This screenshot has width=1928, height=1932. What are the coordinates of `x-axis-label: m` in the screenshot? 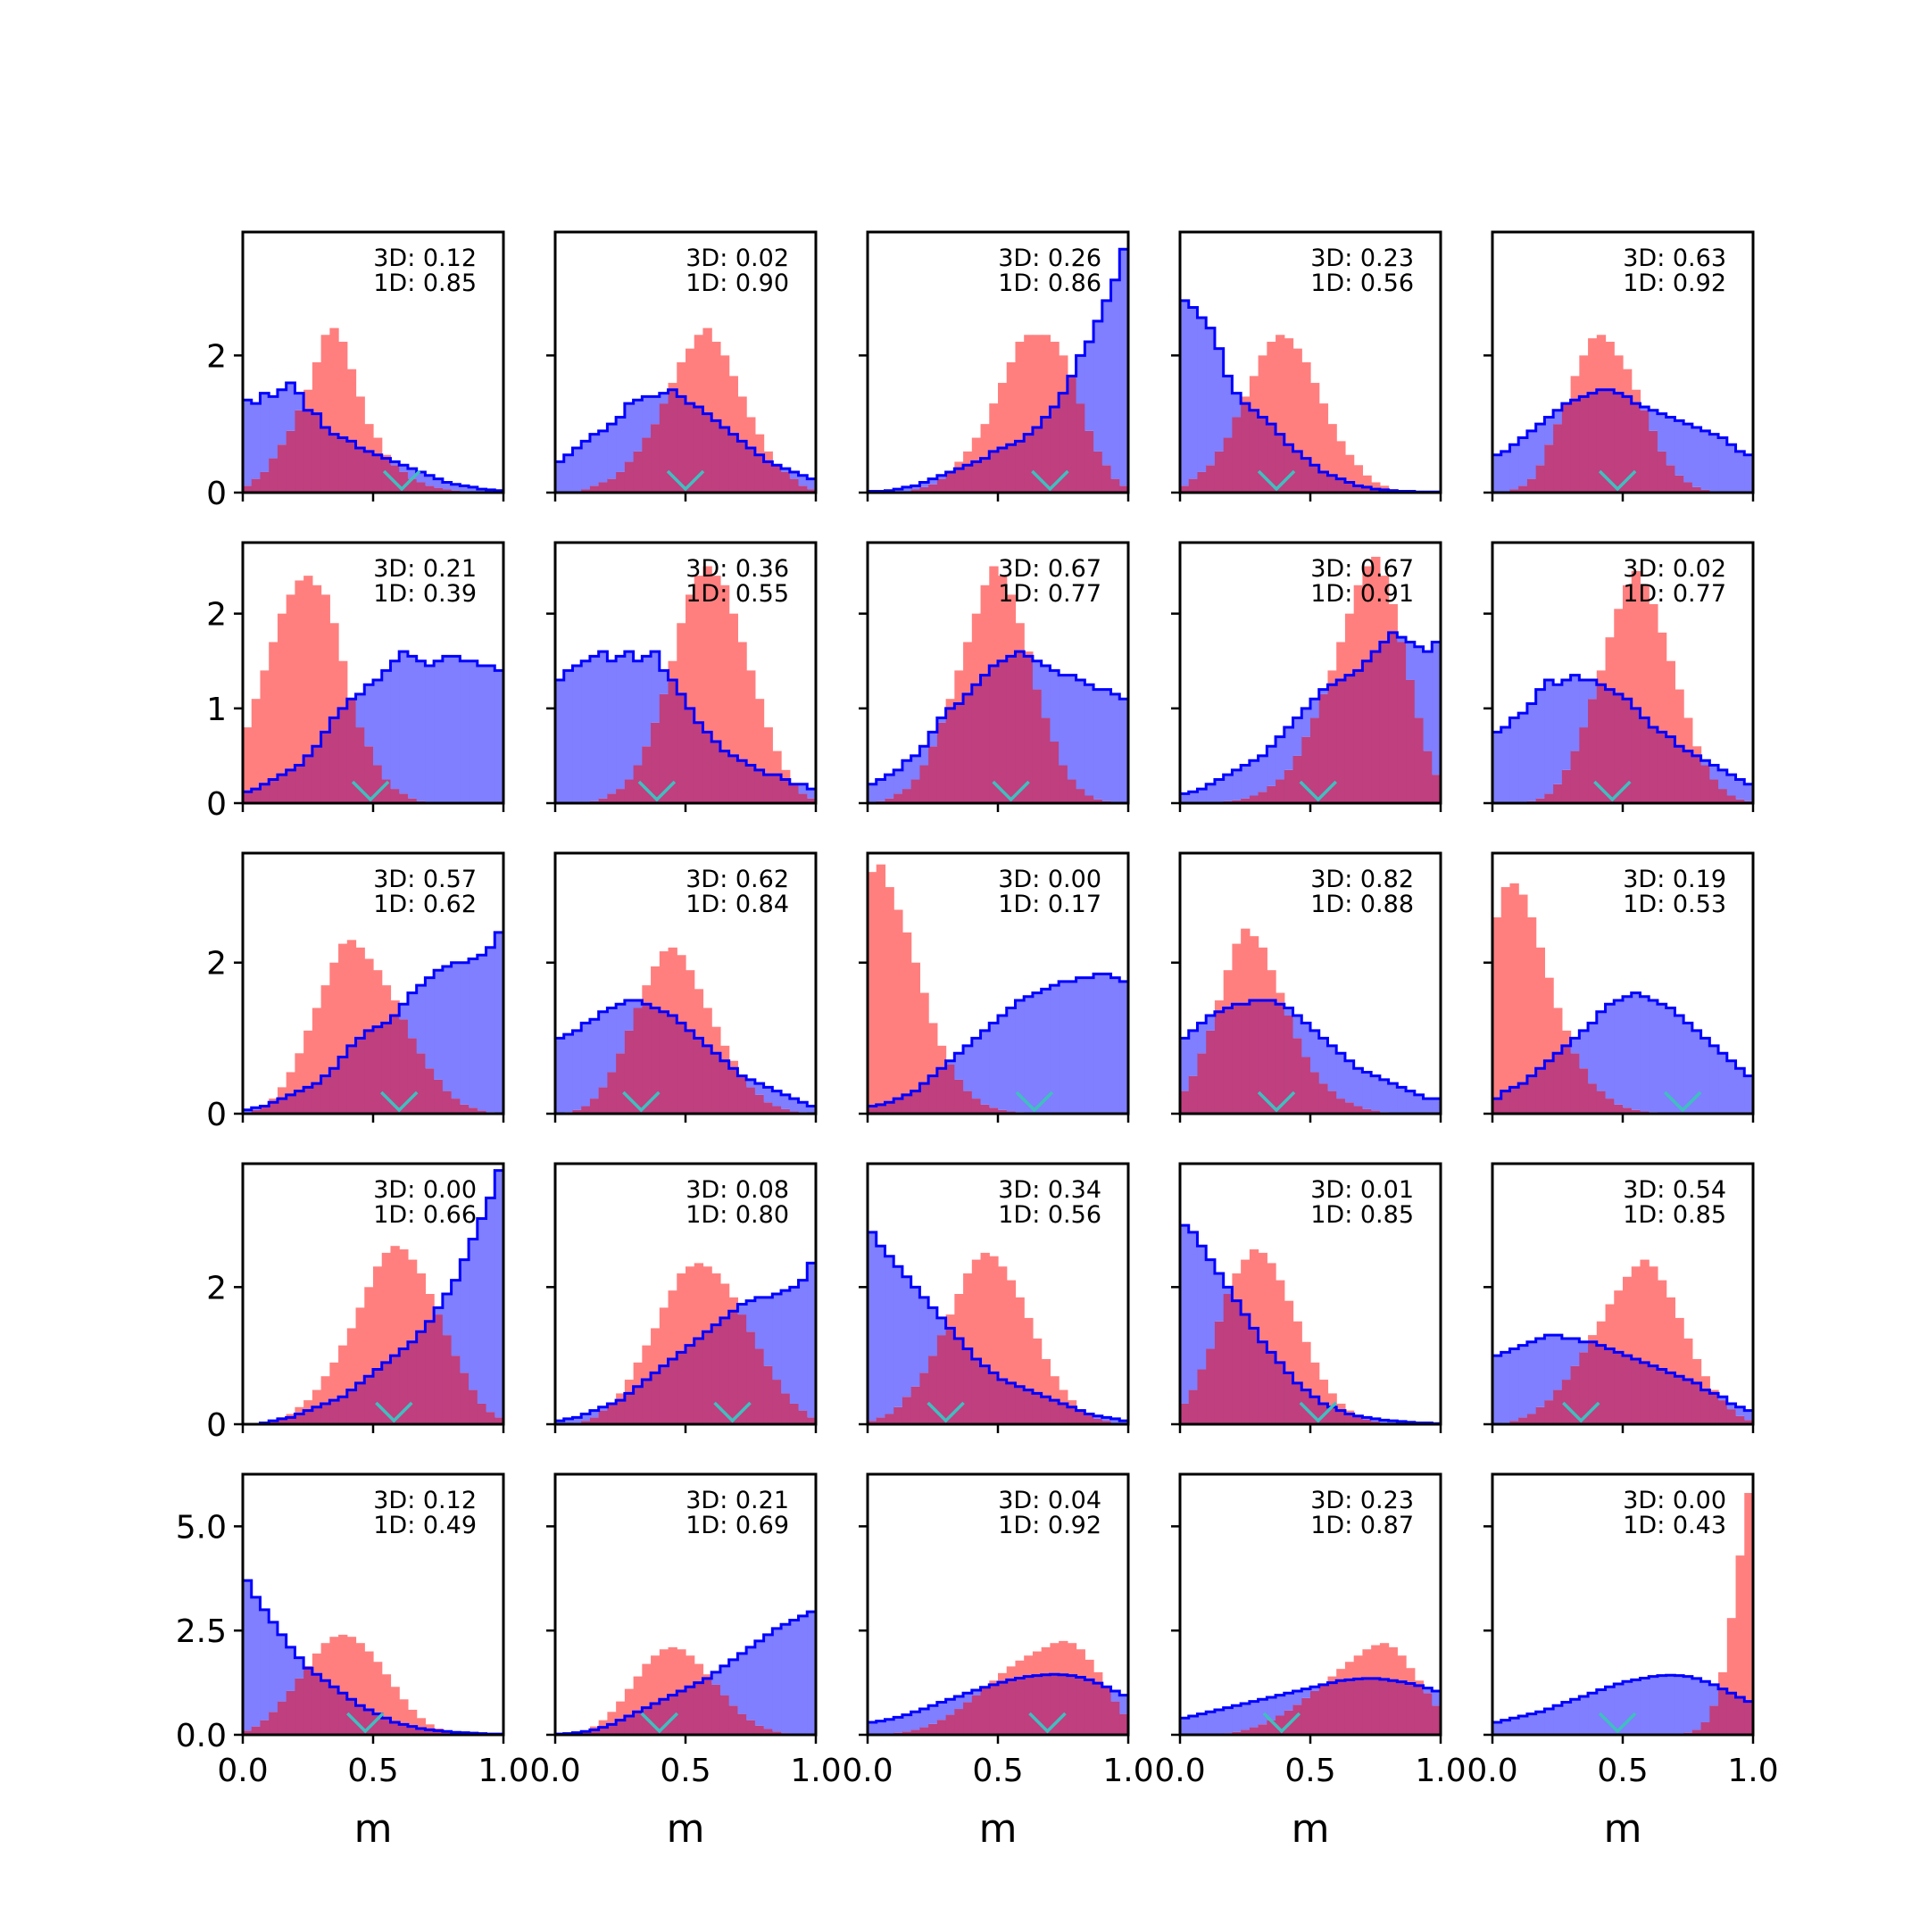 It's located at (998, 1829).